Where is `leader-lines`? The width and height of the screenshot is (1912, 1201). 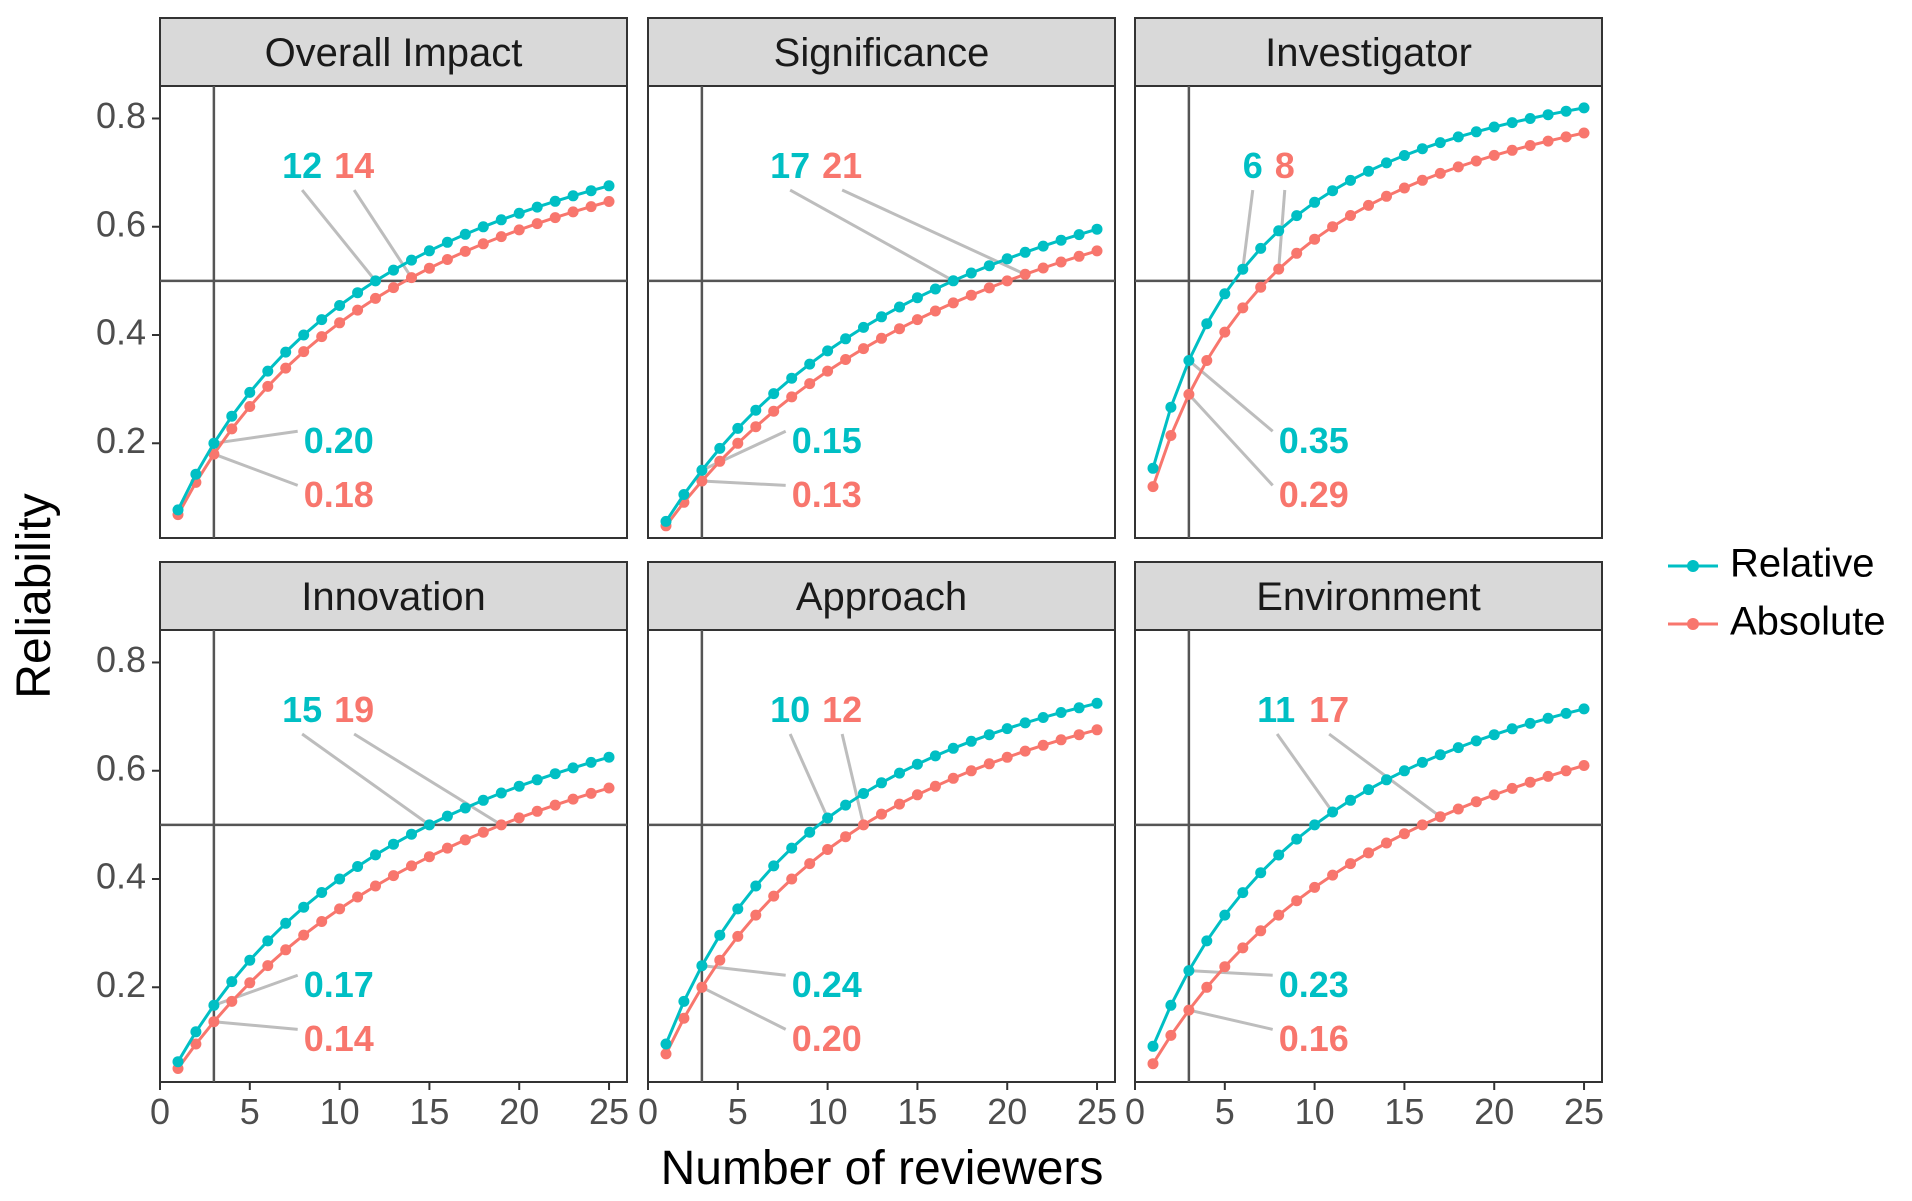 leader-lines is located at coordinates (313, 338).